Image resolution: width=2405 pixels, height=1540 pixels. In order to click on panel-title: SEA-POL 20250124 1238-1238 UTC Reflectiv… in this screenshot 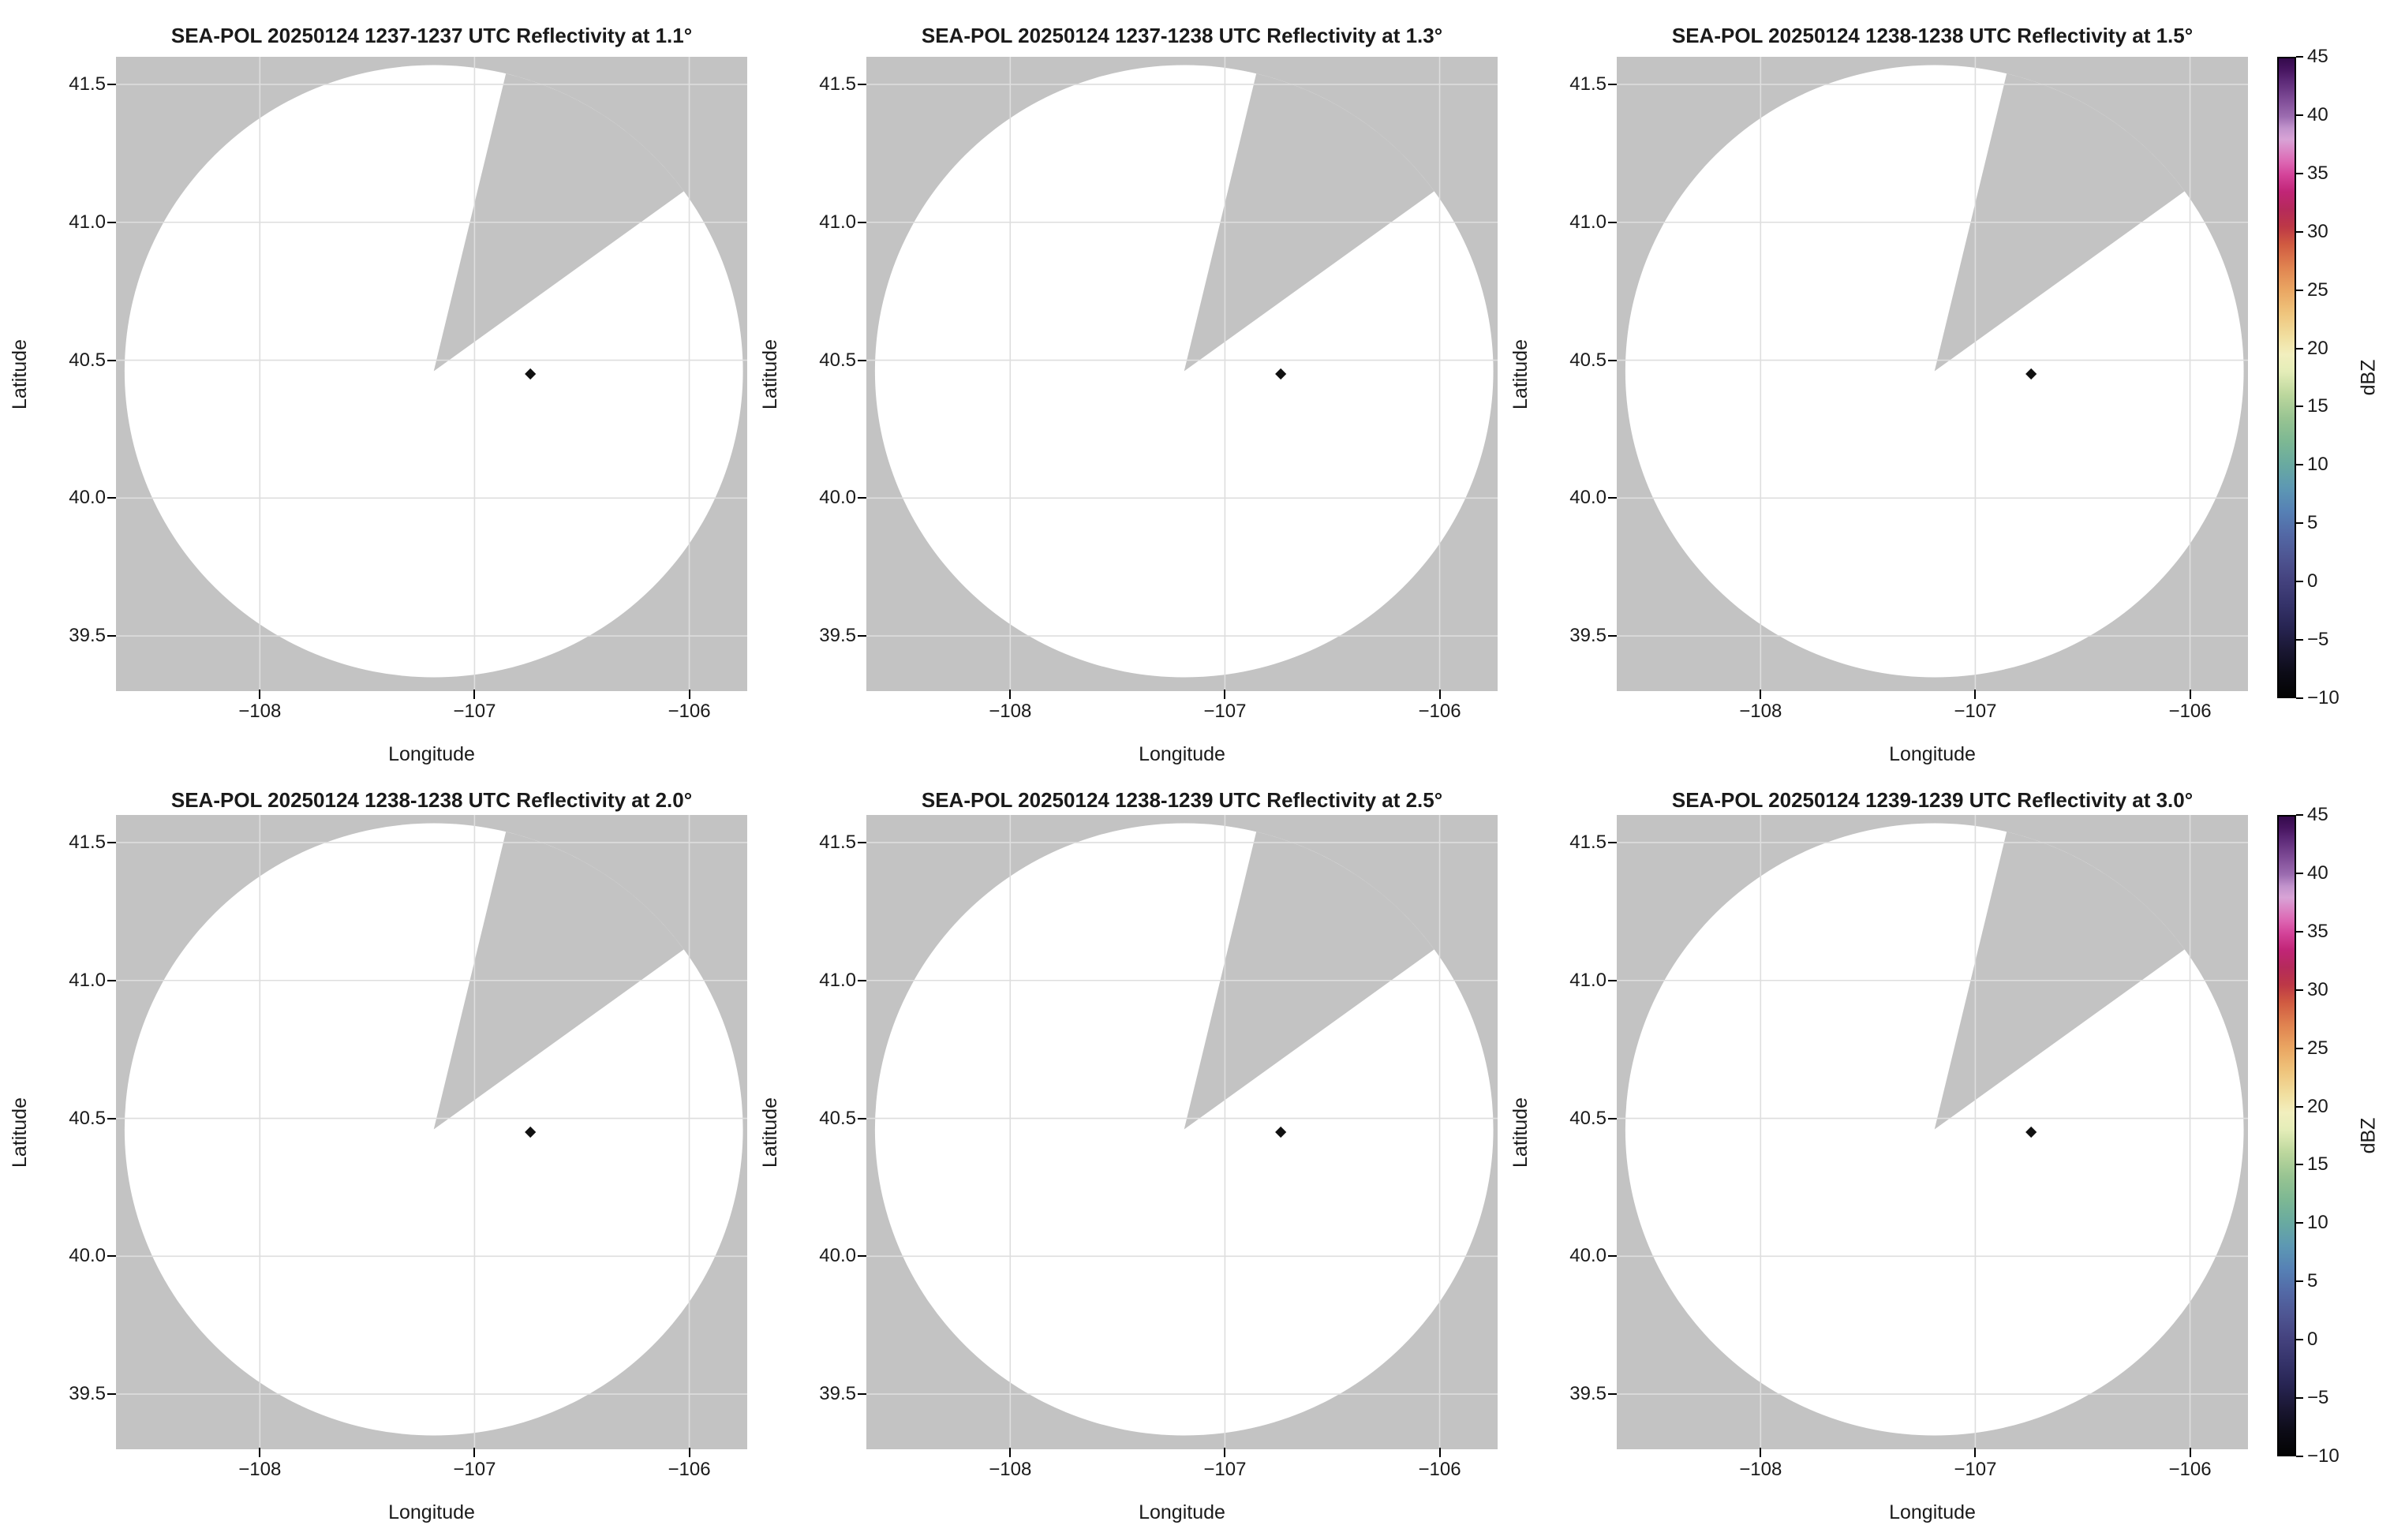, I will do `click(431, 800)`.